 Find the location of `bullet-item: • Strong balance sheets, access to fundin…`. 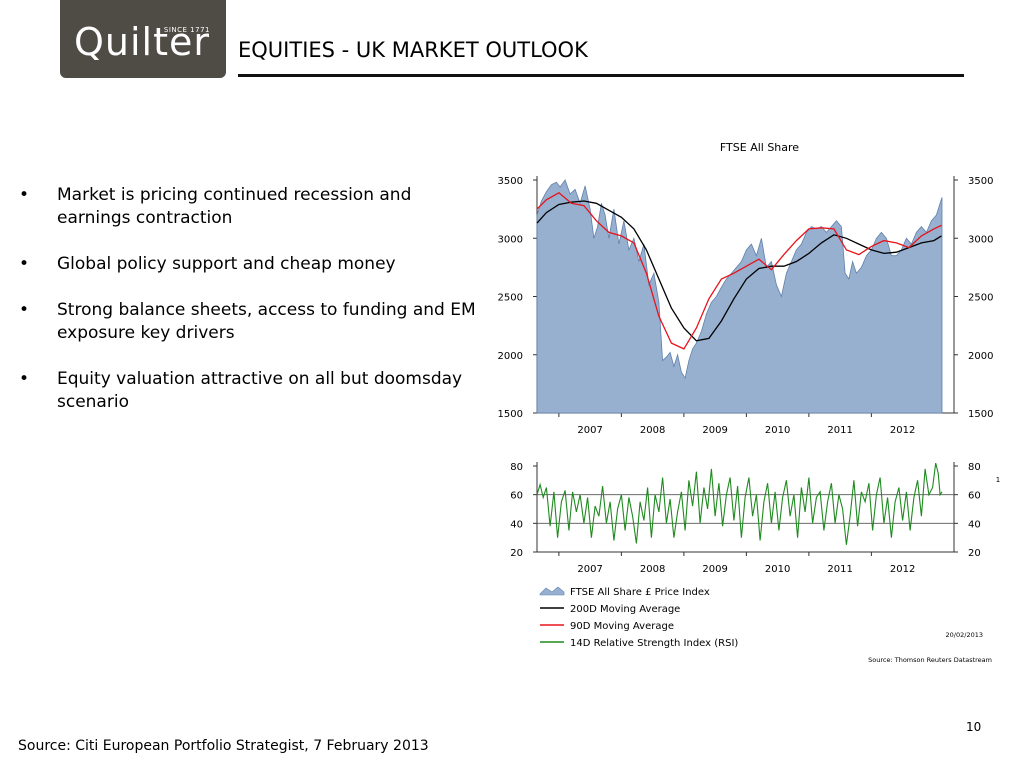

bullet-item: • Strong balance sheets, access to fundin… is located at coordinates (250, 322).